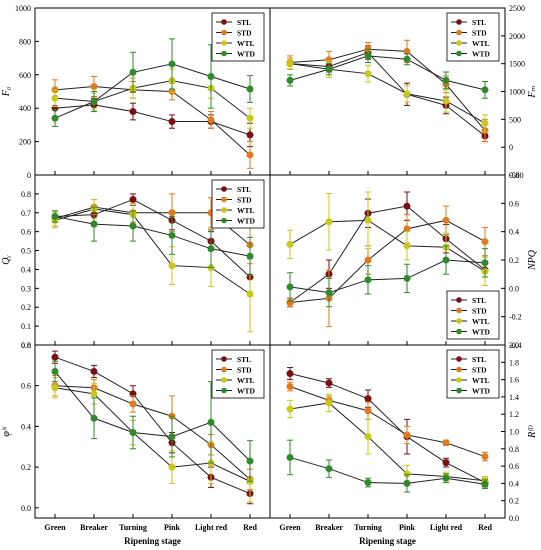  Describe the element at coordinates (532, 91) in the screenshot. I see `y-axis-label: Fₘ` at that location.